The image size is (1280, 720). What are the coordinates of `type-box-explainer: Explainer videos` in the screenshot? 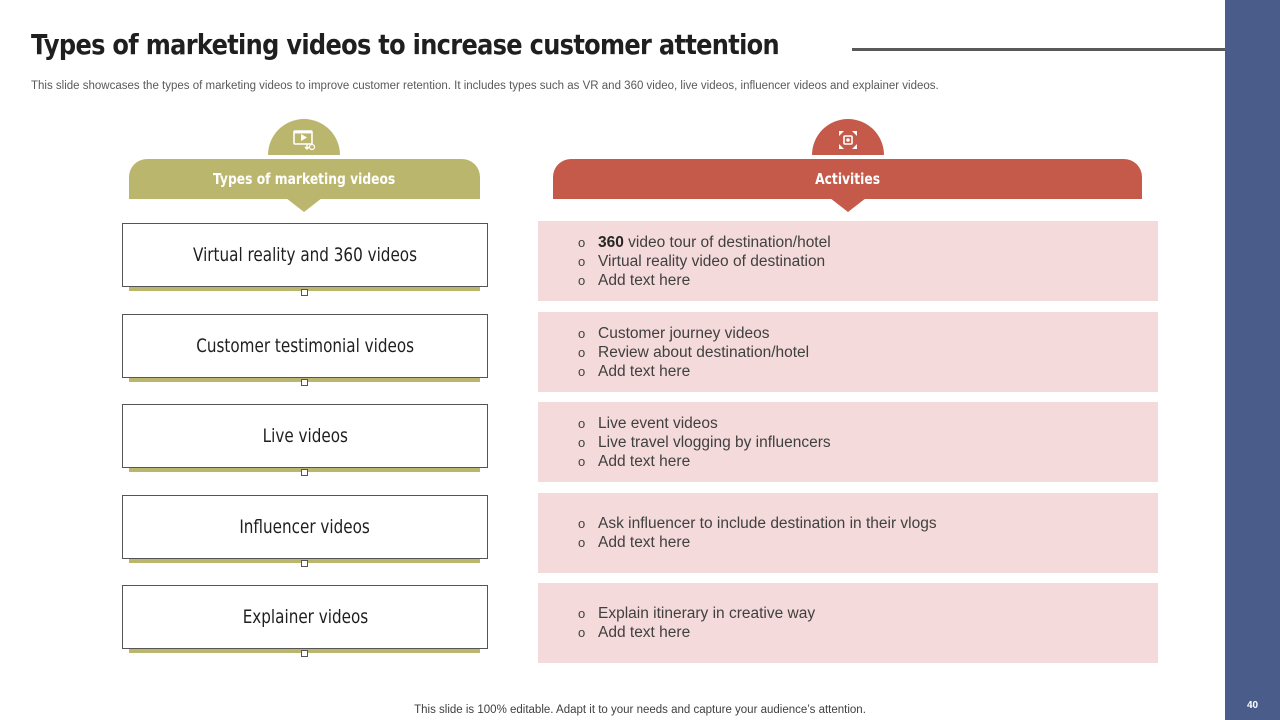 It's located at (305, 617).